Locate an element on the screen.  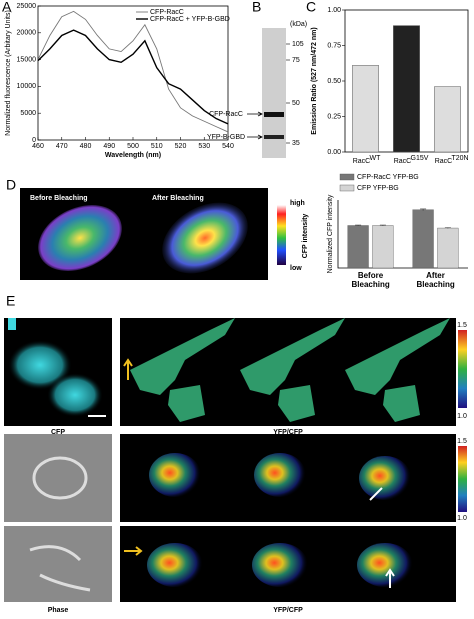
y-tick-label: 10000 is located at coordinates (27, 86).